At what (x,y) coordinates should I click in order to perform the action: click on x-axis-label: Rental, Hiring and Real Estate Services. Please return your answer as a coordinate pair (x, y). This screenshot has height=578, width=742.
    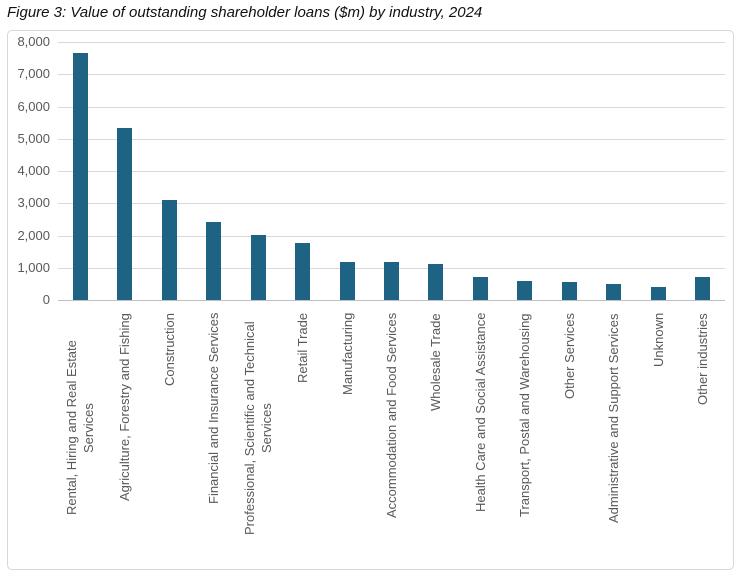
    Looking at the image, I should click on (80, 428).